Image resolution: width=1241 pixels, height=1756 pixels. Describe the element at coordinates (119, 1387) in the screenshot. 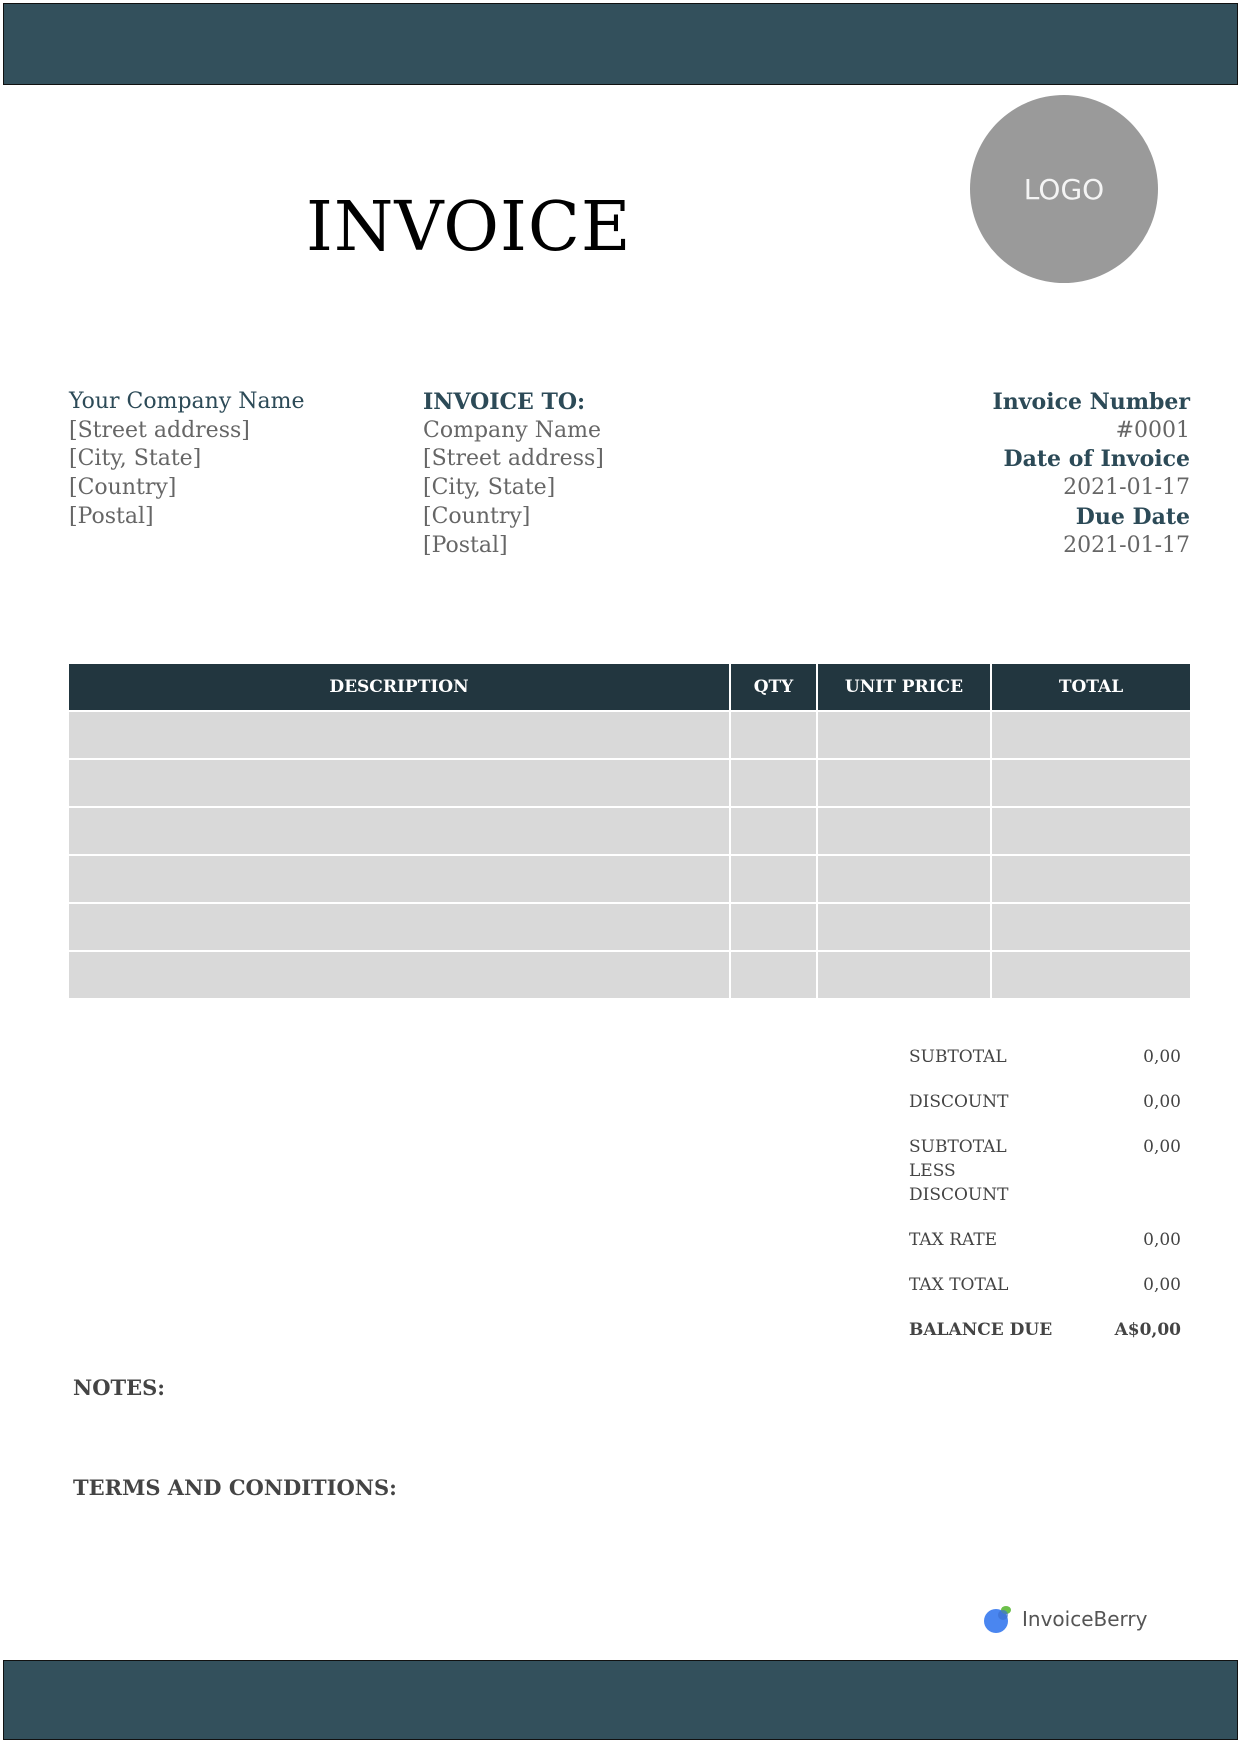

I see `notes-label: NOTES:` at that location.